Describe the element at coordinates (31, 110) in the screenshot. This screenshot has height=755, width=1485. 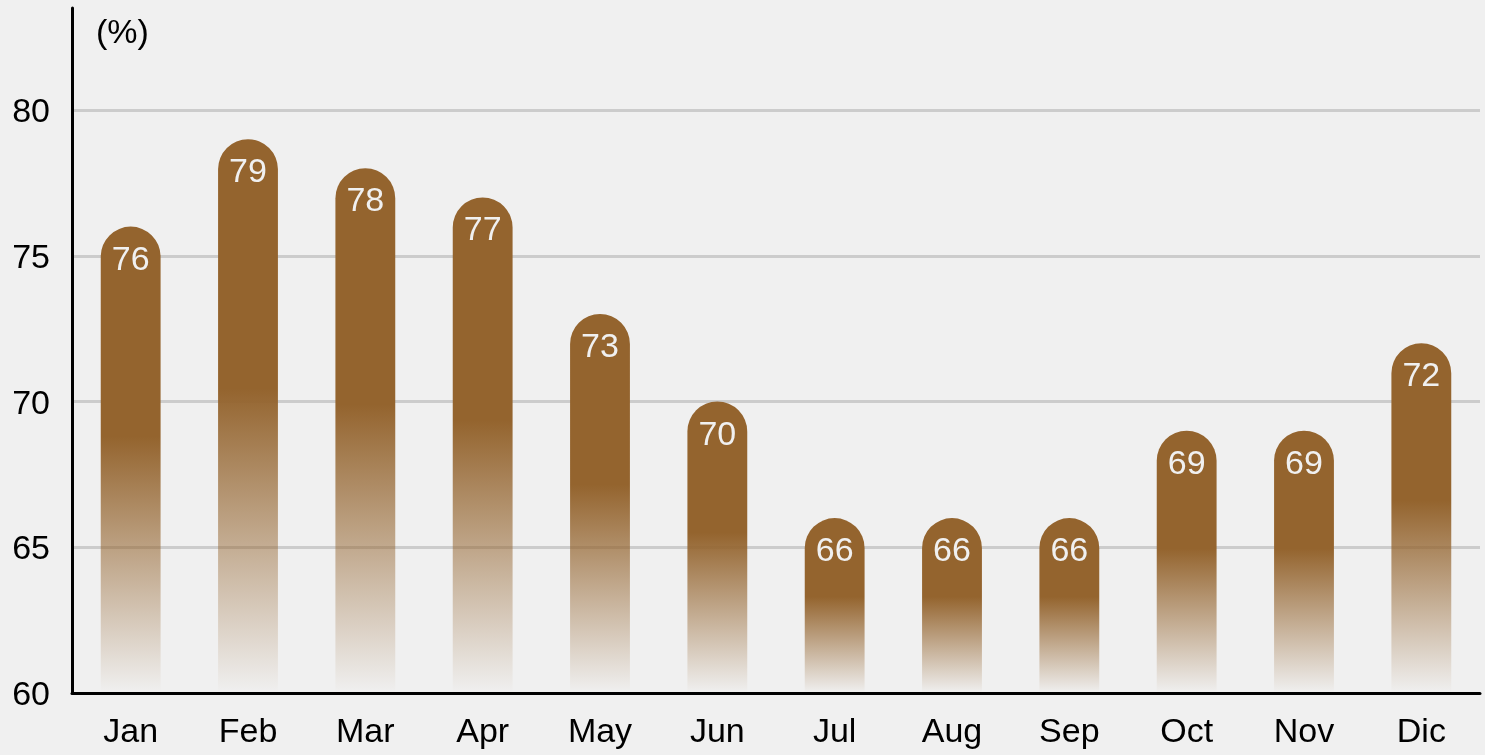
I see `y-tick-label: 80` at that location.